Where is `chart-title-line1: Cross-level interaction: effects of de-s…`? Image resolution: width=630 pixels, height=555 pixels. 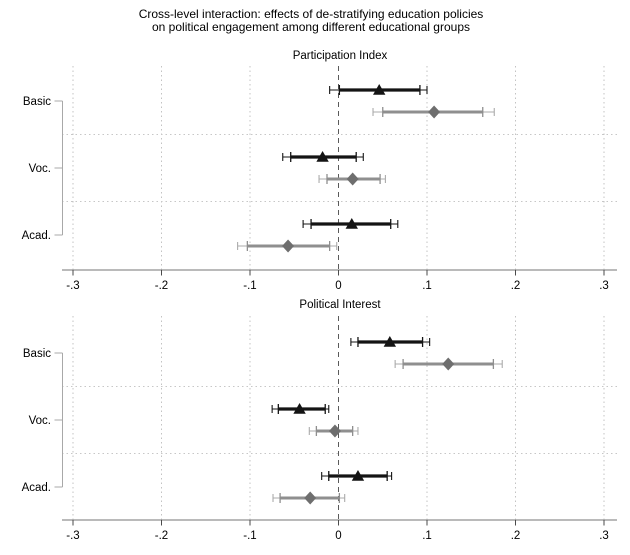
chart-title-line1: Cross-level interaction: effects of de-s… is located at coordinates (311, 14).